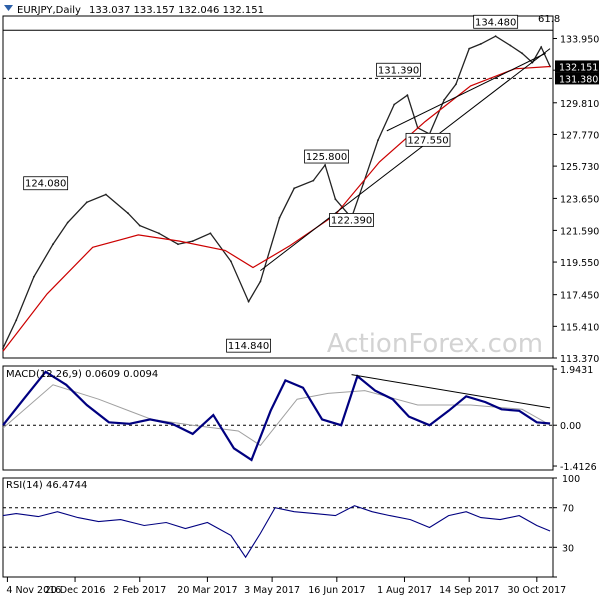 Image resolution: width=600 pixels, height=605 pixels. I want to click on price-title: EURJPY,Daily, so click(49, 10).